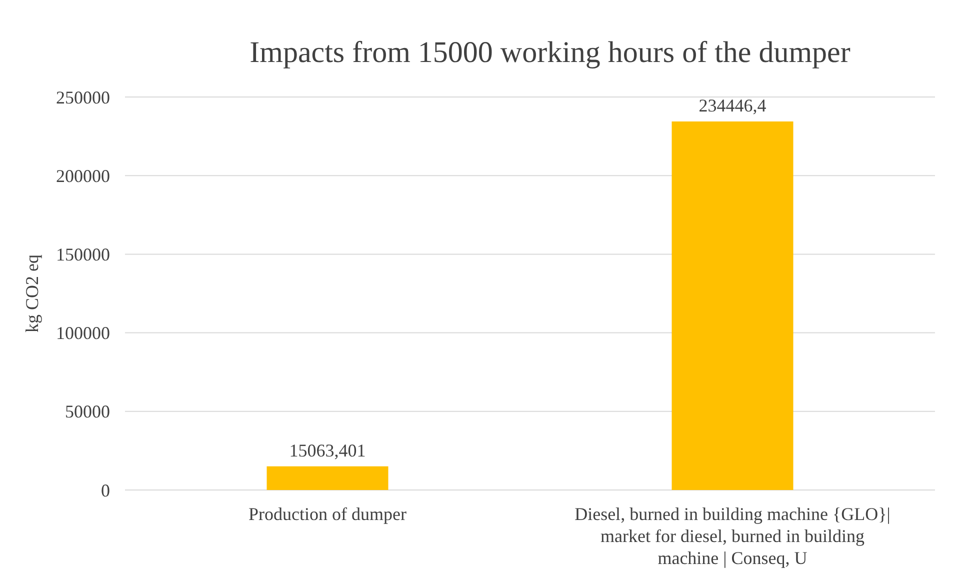 The width and height of the screenshot is (961, 588). I want to click on x-tick-label: Diesel, burned in building machine {GLO}| market for diesel, burned in building machine | Conseq, U, so click(732, 536).